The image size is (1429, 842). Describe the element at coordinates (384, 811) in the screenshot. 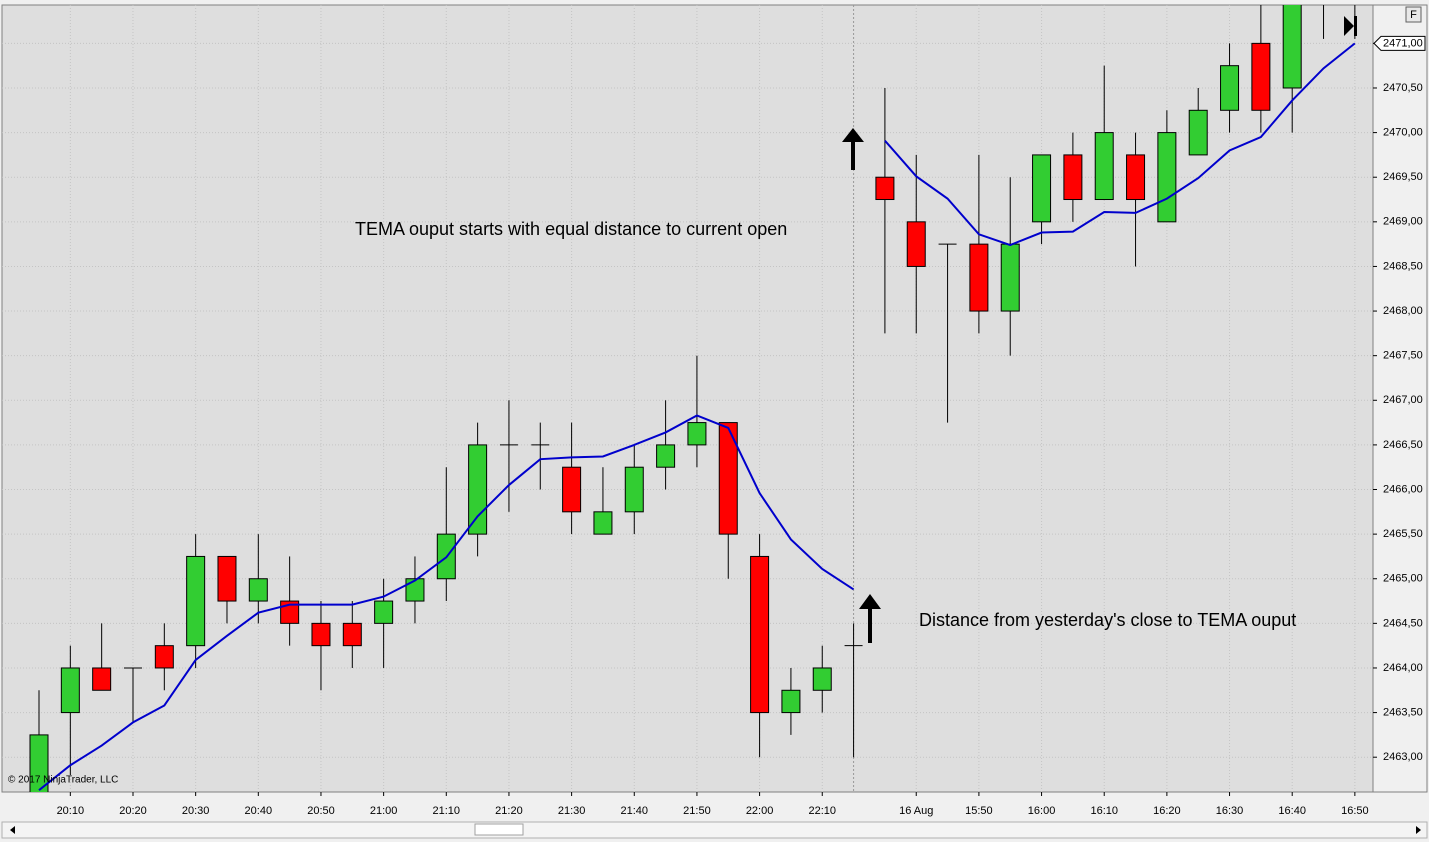

I see `x-tick-label: 21:00` at that location.